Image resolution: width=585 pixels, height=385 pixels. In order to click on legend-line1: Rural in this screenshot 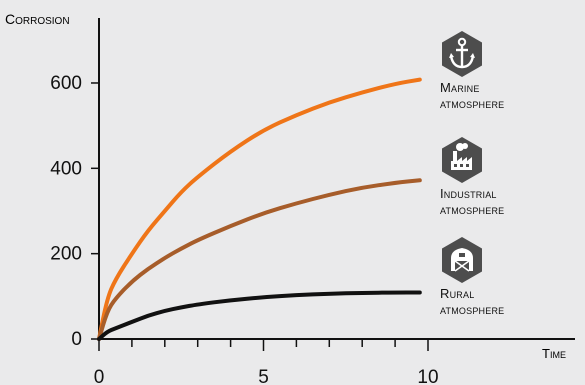, I will do `click(457, 293)`.